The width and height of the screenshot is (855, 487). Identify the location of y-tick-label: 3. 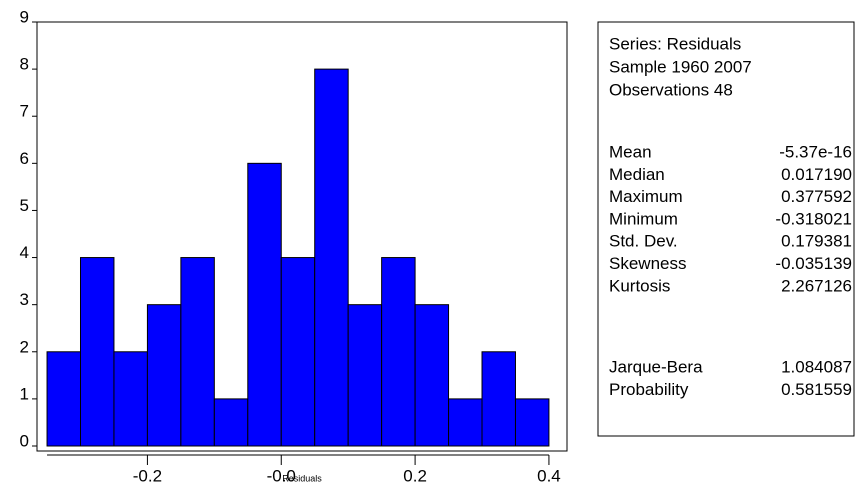
(24, 299).